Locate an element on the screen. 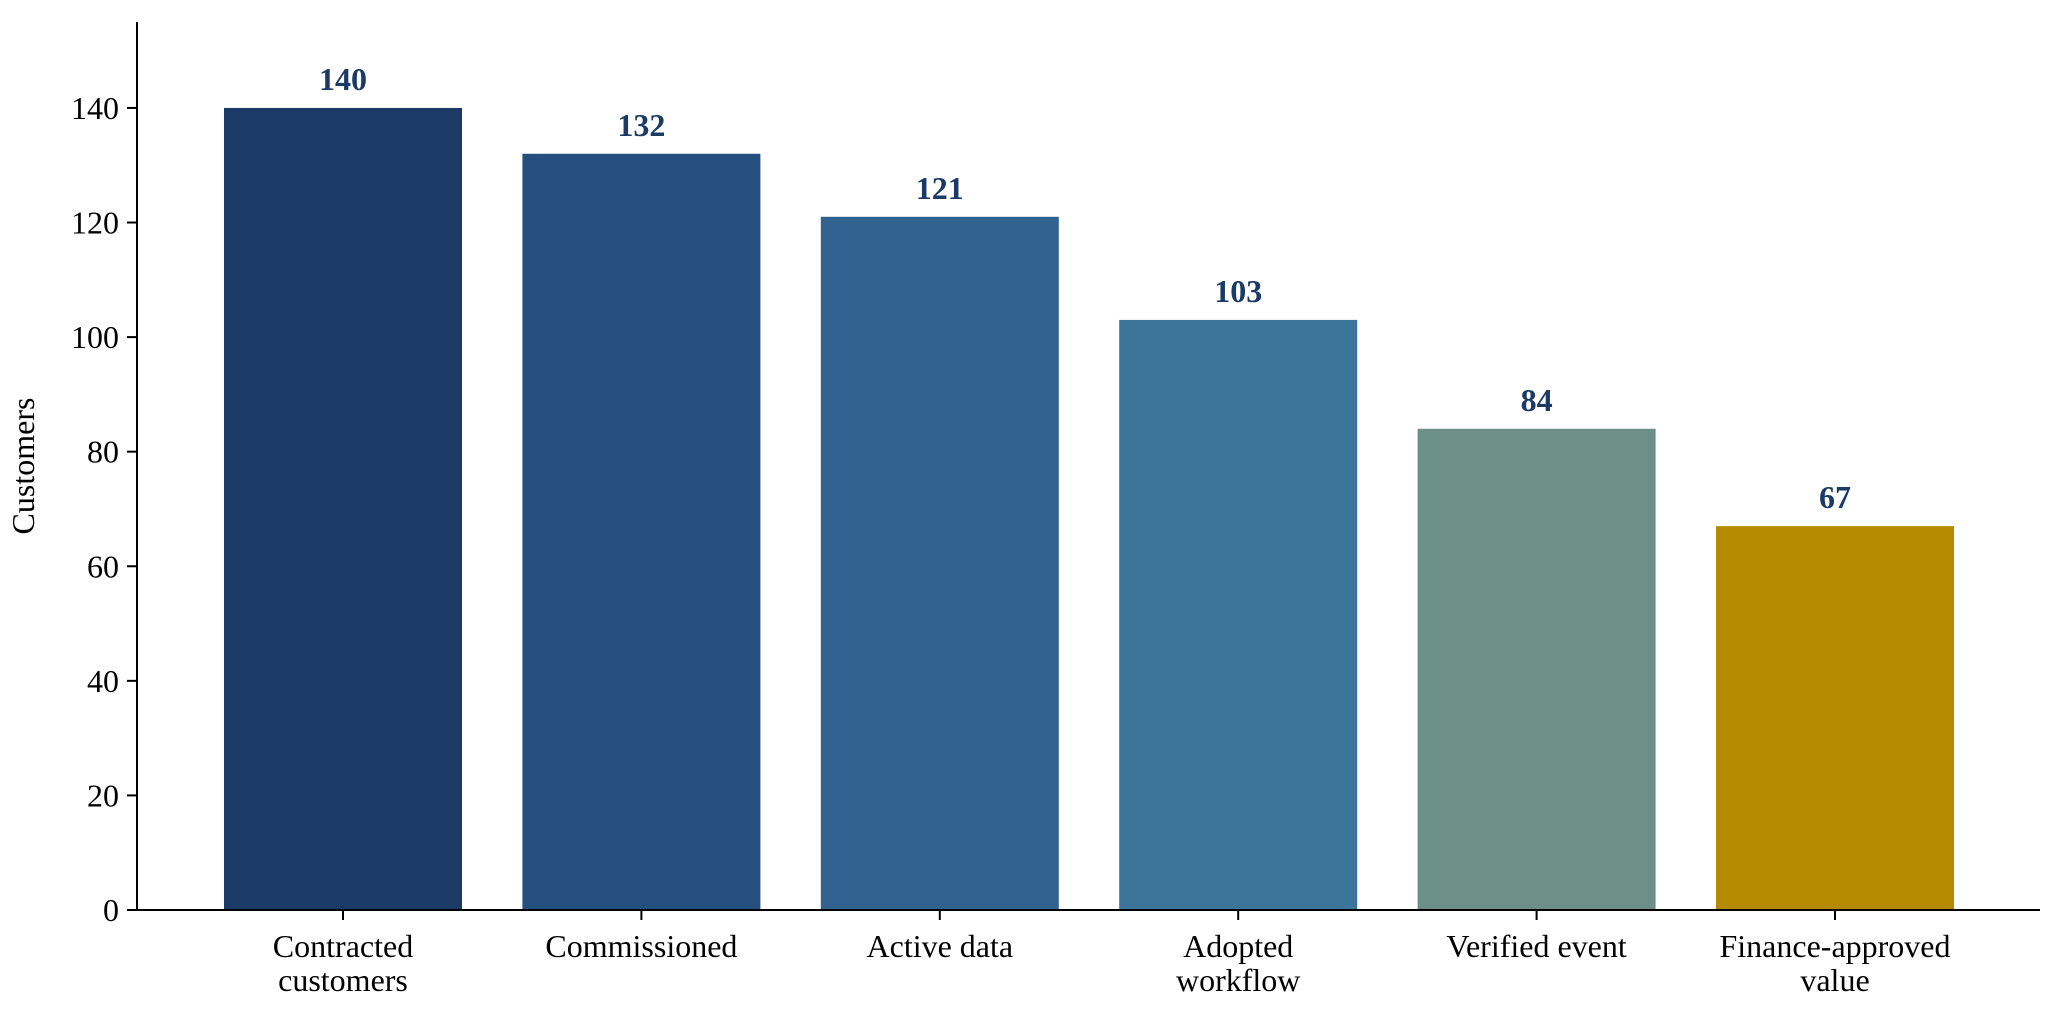  y-tick-label: 80 is located at coordinates (103, 452).